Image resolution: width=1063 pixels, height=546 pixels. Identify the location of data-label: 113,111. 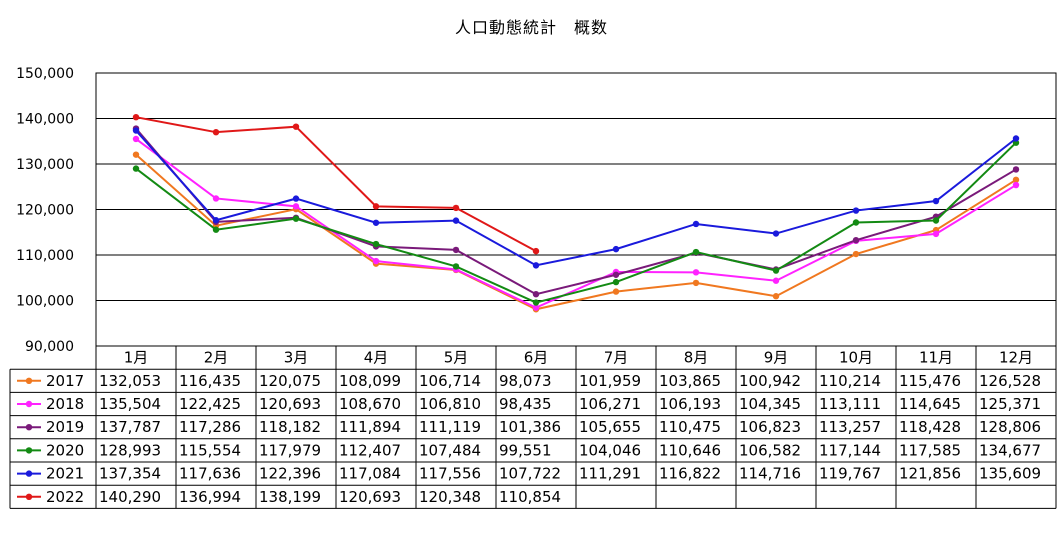
(850, 404).